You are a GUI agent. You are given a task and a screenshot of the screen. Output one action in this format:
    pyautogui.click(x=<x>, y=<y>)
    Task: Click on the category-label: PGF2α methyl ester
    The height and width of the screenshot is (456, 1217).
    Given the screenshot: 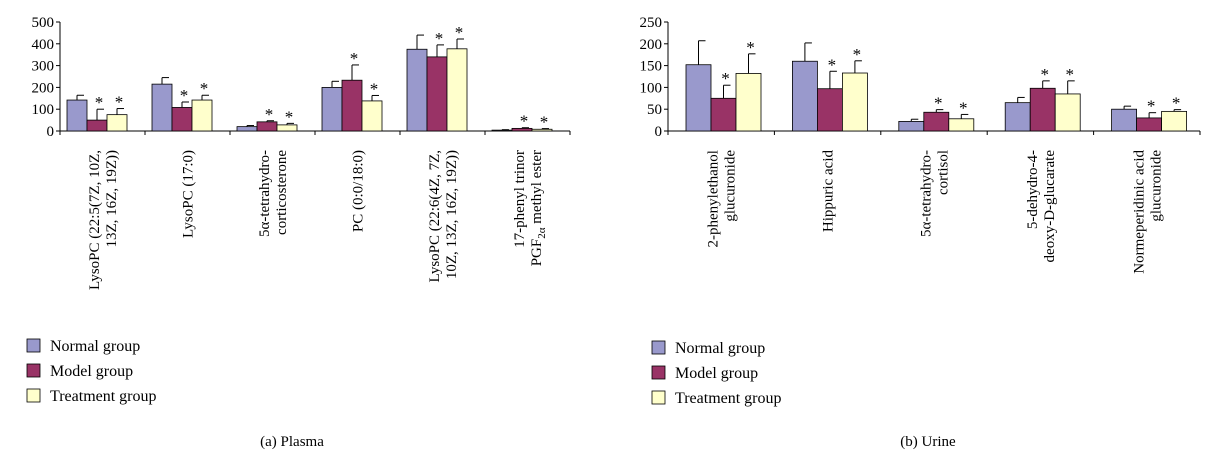 What is the action you would take?
    pyautogui.click(x=538, y=208)
    